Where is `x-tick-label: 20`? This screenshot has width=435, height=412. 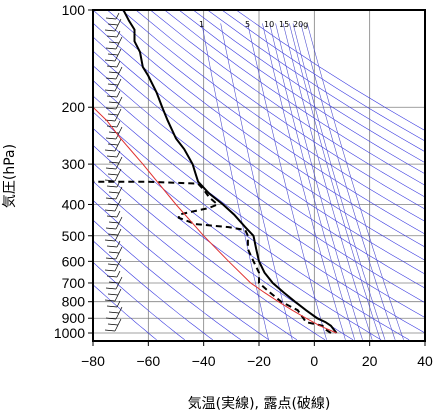 x-tick-label: 20 is located at coordinates (370, 361).